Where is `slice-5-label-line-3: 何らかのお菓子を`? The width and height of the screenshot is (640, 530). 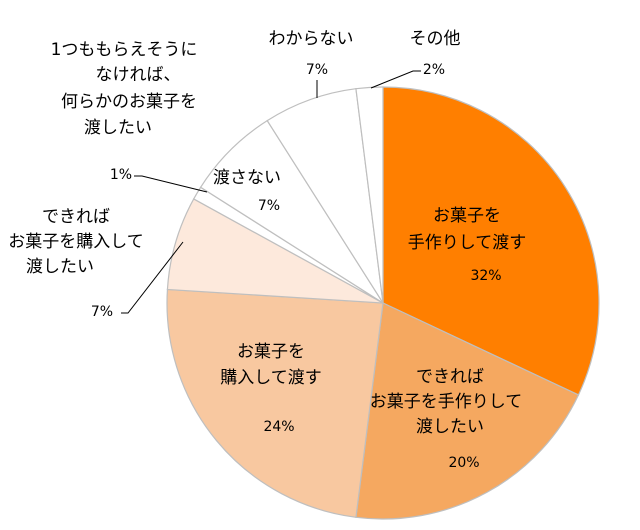
slice-5-label-line-3: 何らかのお菓子を is located at coordinates (129, 102).